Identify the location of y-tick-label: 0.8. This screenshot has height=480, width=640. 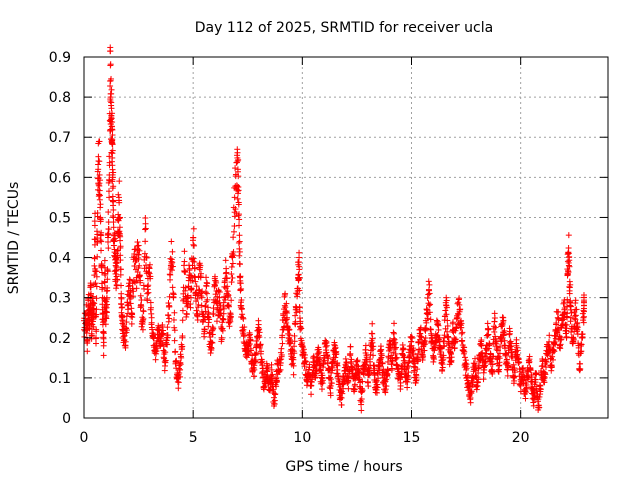
(60, 98).